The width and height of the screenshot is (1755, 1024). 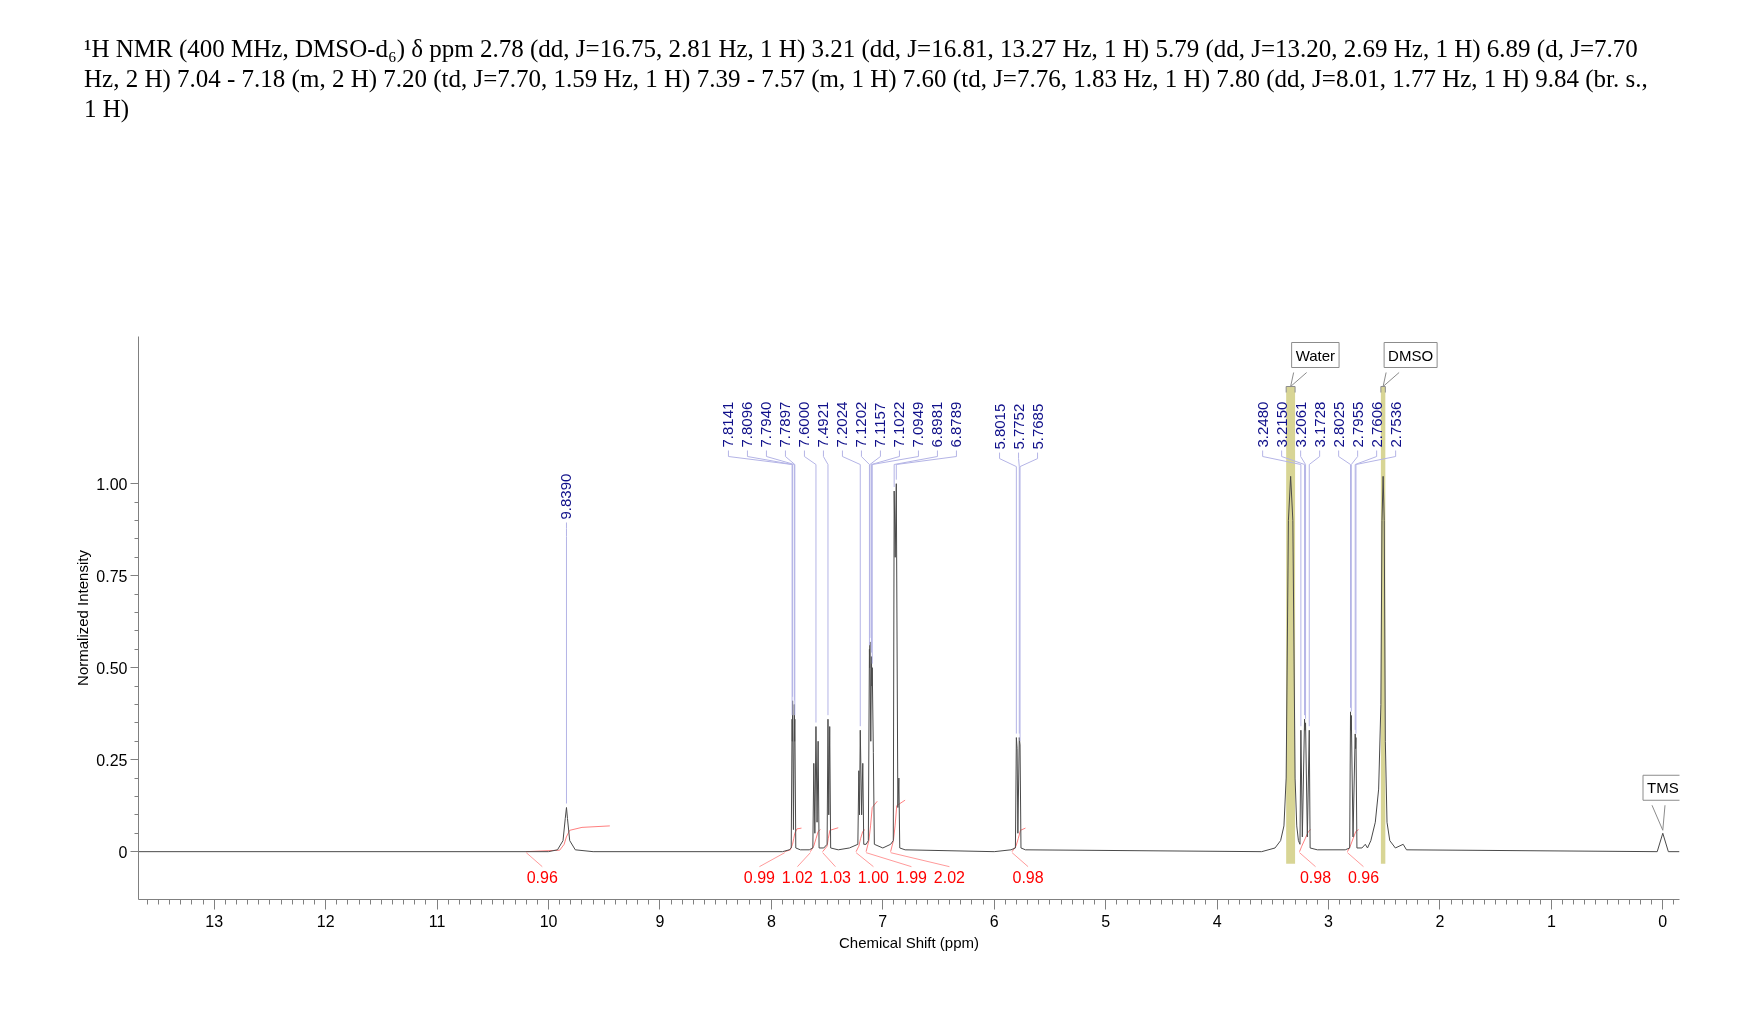 What do you see at coordinates (1411, 355) in the screenshot?
I see `band-label: DMSO` at bounding box center [1411, 355].